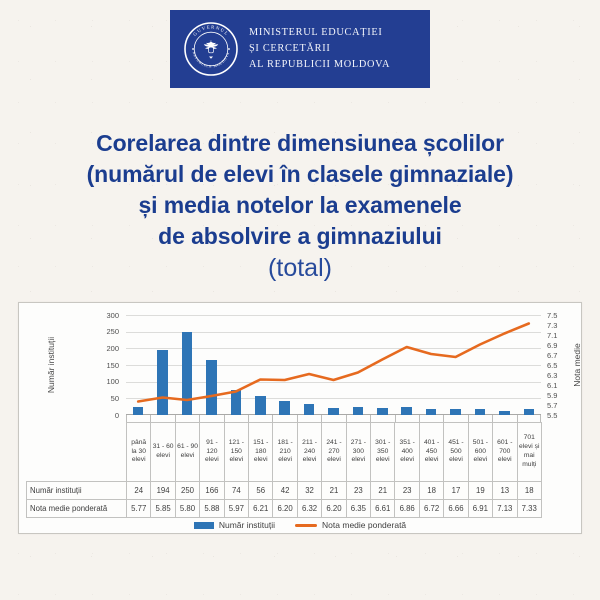 The image size is (600, 600). What do you see at coordinates (76, 490) in the screenshot?
I see `table-row-label: Număr instituții` at bounding box center [76, 490].